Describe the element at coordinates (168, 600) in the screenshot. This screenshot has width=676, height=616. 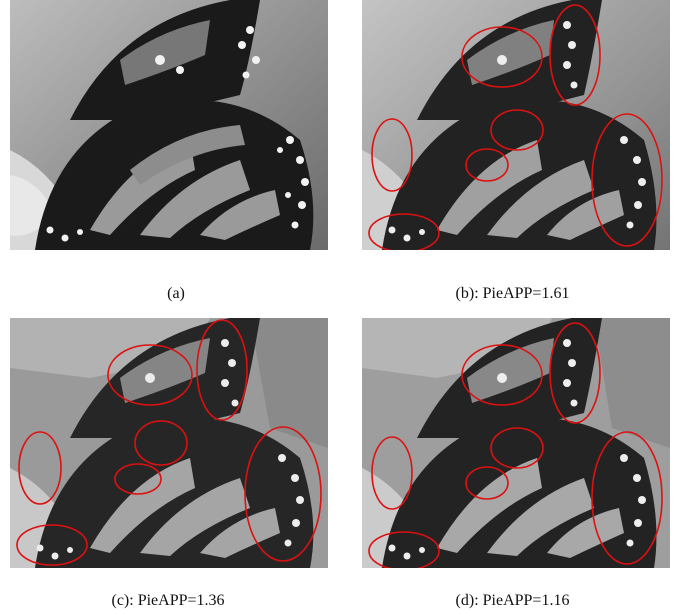
I see `caption-c: (c): PieAPP=1.36` at that location.